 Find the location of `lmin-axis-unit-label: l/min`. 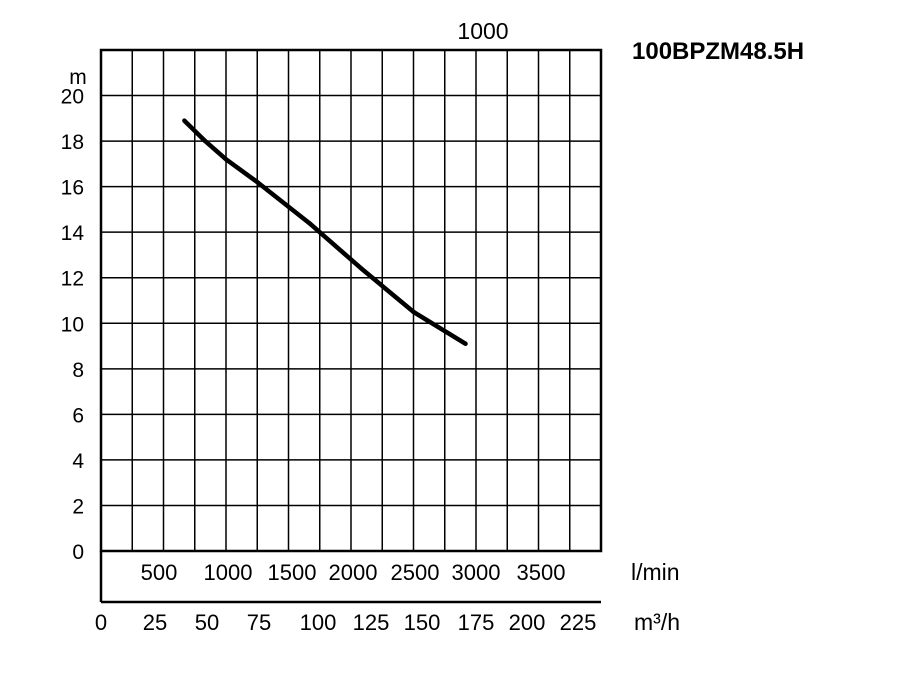

lmin-axis-unit-label: l/min is located at coordinates (655, 572).